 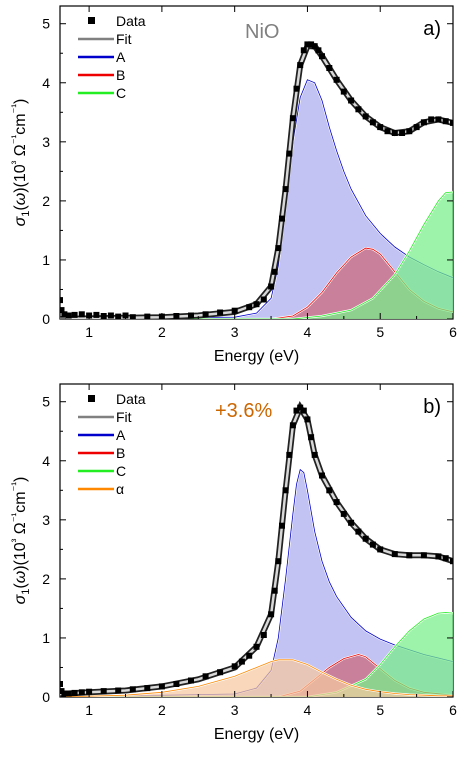 I want to click on panel-a-area-c, so click(x=256, y=255).